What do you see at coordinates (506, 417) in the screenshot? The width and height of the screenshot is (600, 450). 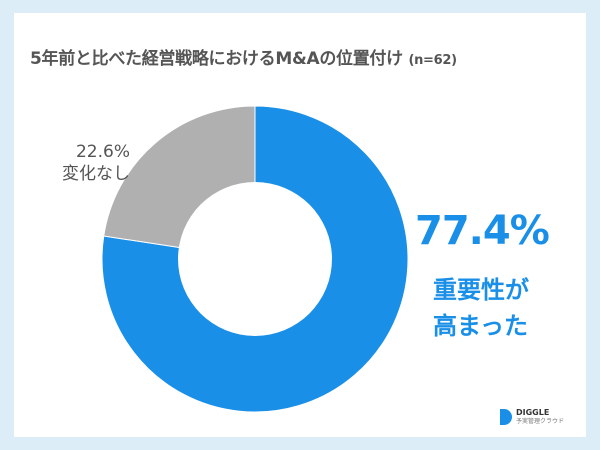 I see `diggle-logo-icon` at bounding box center [506, 417].